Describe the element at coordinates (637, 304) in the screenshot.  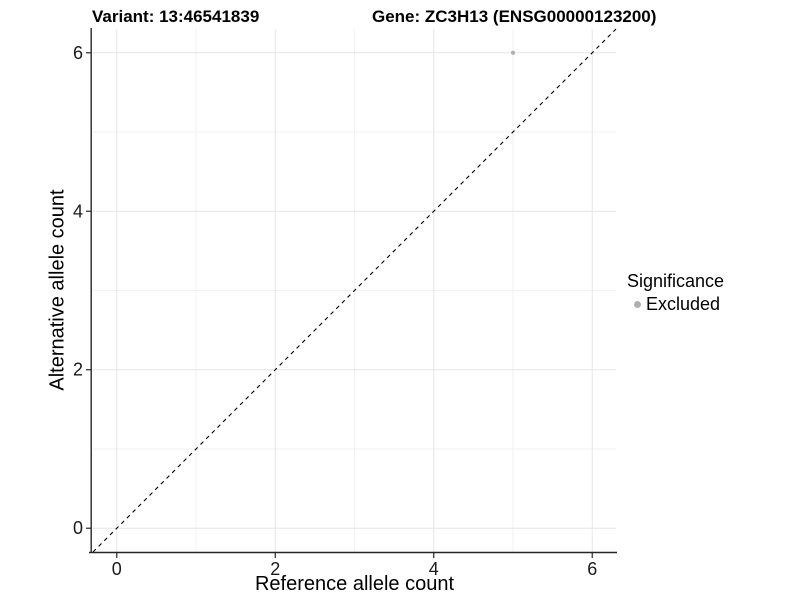
I see `legend-dot-icon` at that location.